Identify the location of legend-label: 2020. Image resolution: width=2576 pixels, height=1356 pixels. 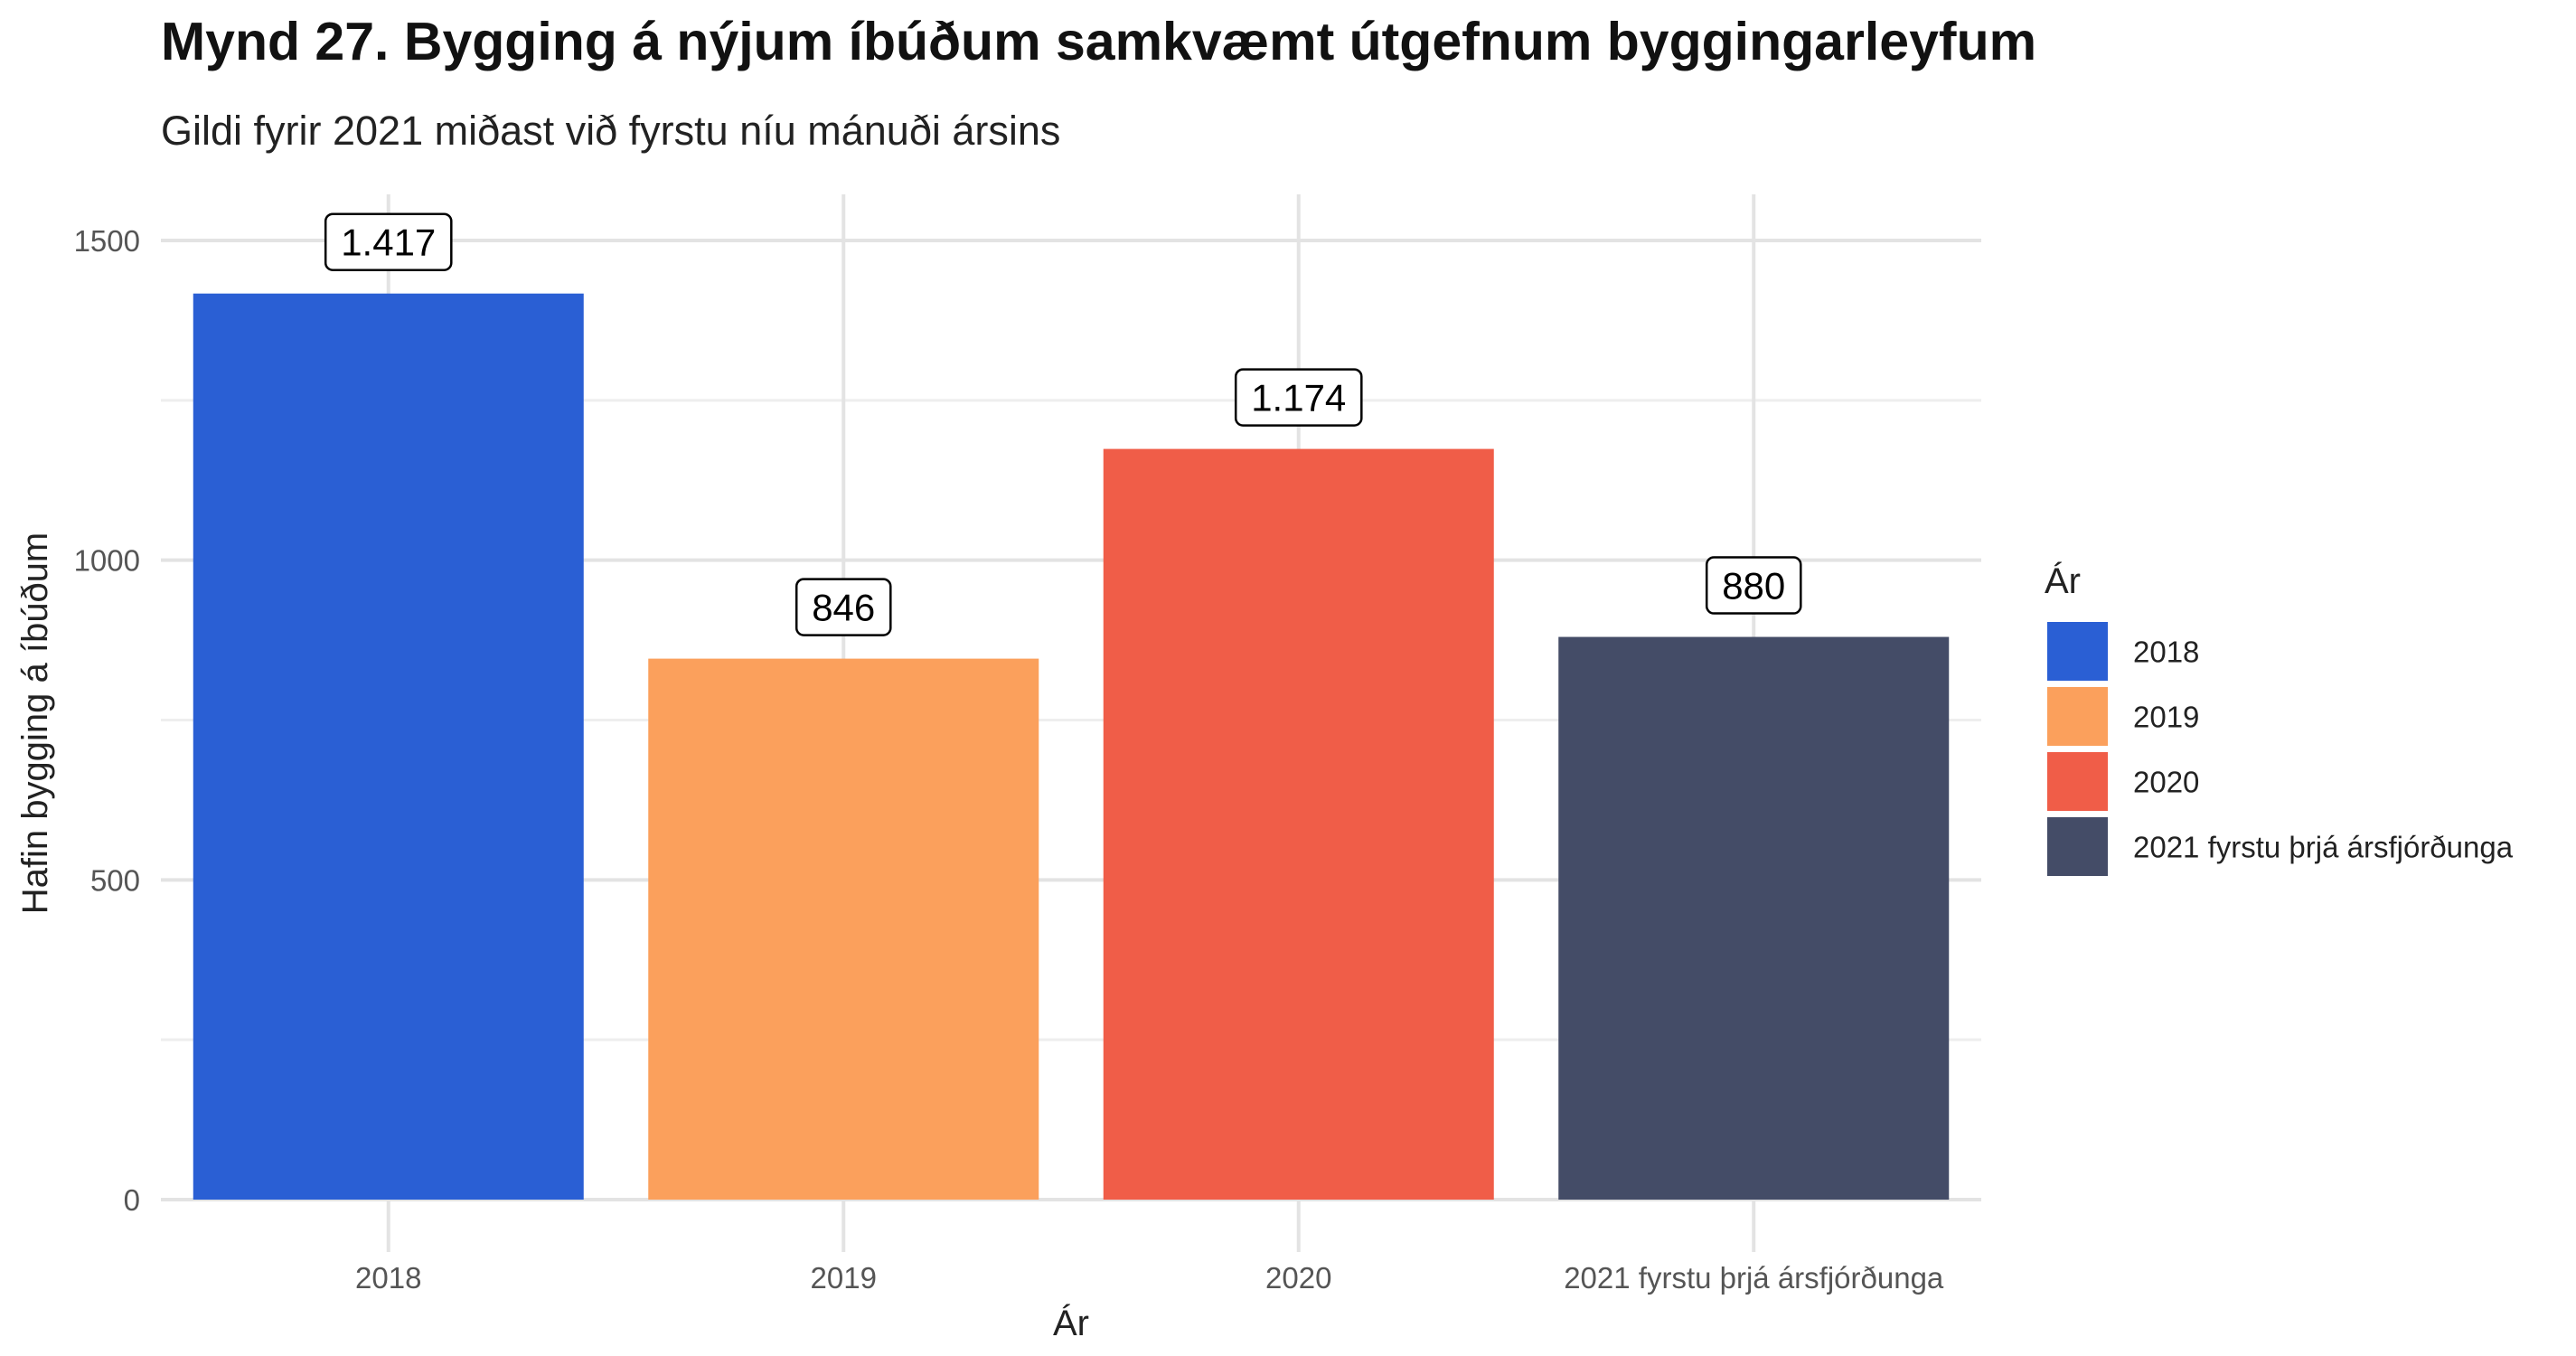
(2166, 782).